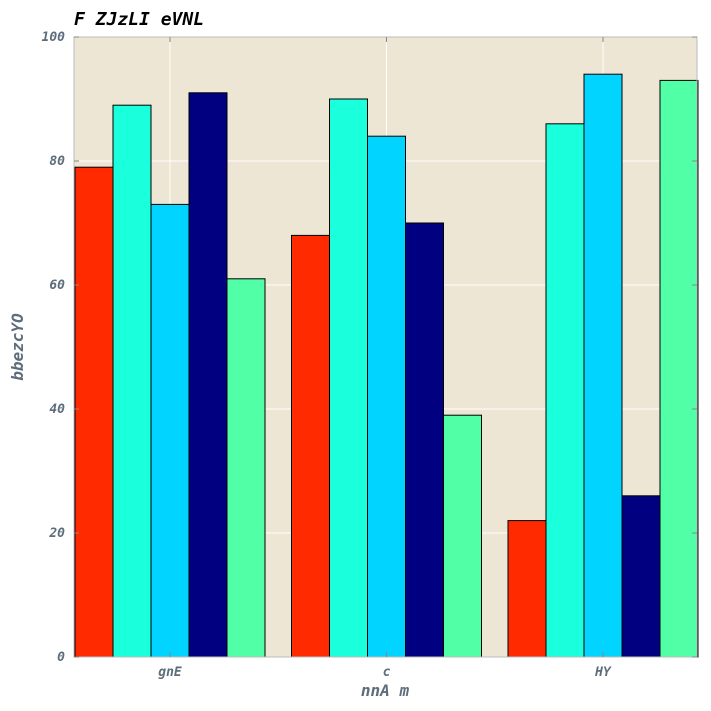  What do you see at coordinates (603, 672) in the screenshot?
I see `x-tick-label: HY` at bounding box center [603, 672].